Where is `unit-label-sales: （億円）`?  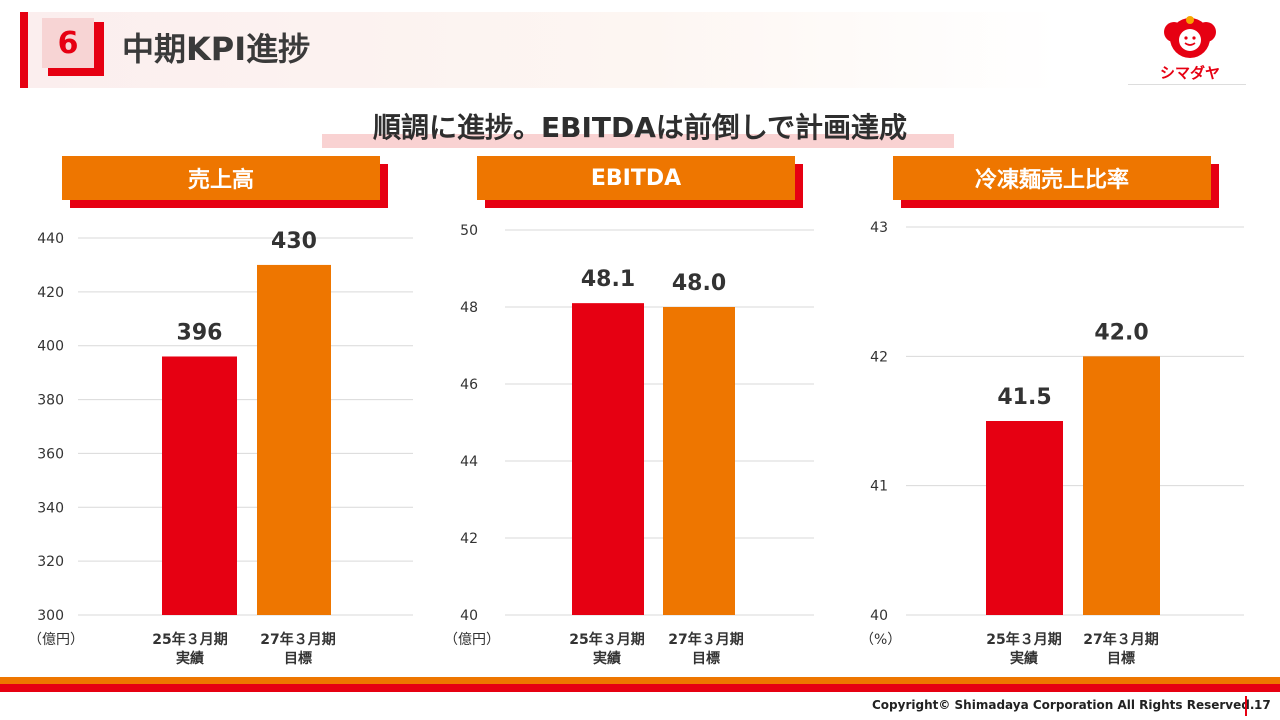
unit-label-sales: （億円） is located at coordinates (56, 640).